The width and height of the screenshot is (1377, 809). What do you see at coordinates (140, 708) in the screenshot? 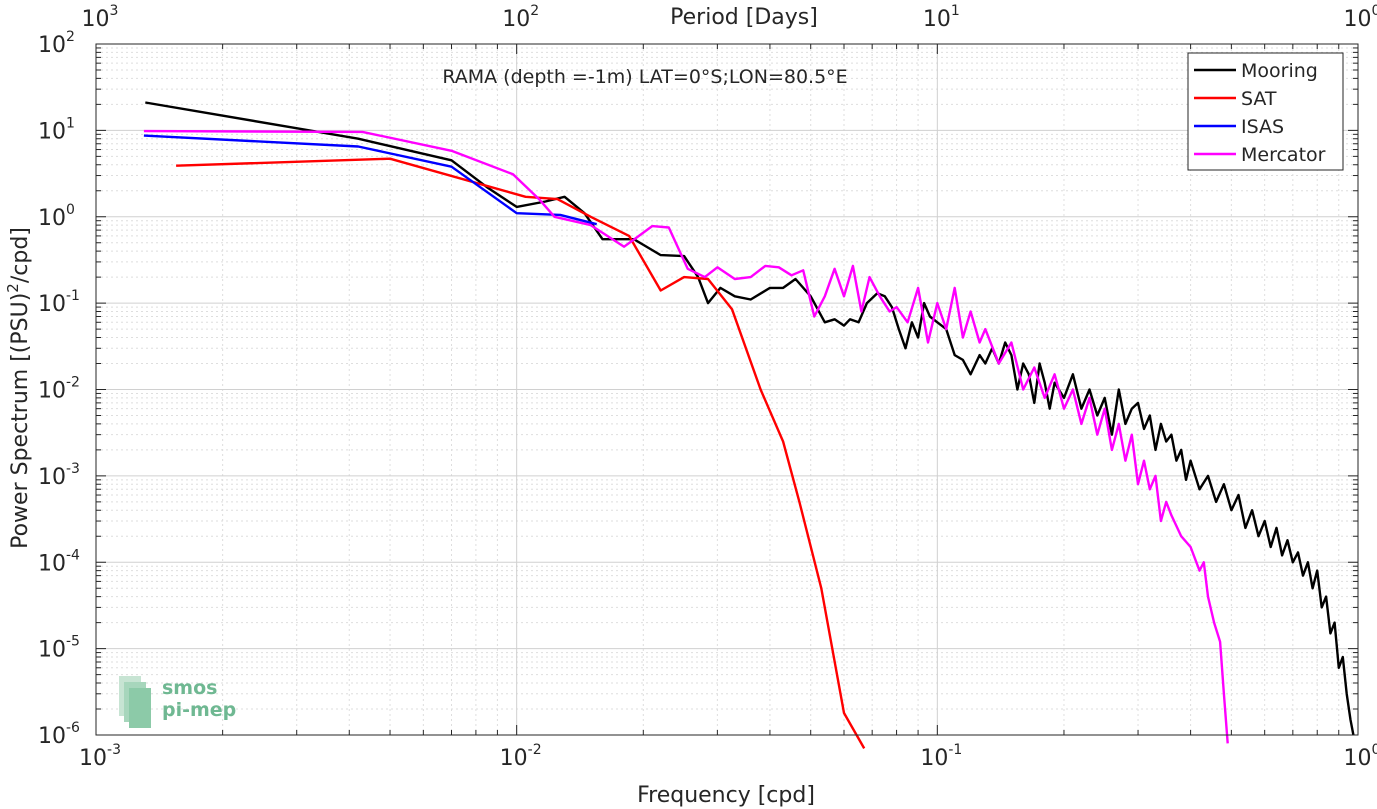
I see `logo-sheet-front` at bounding box center [140, 708].